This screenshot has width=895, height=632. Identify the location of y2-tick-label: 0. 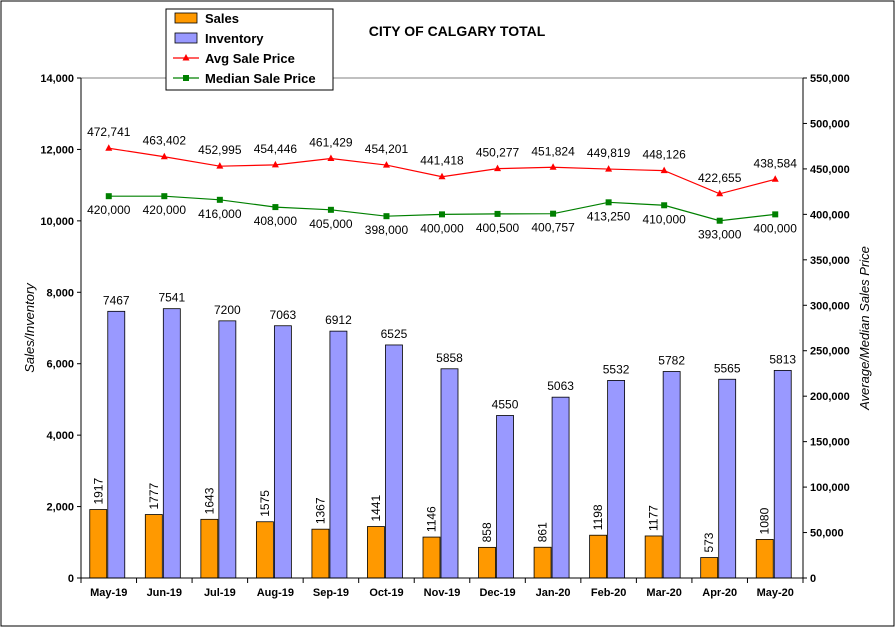
(813, 579).